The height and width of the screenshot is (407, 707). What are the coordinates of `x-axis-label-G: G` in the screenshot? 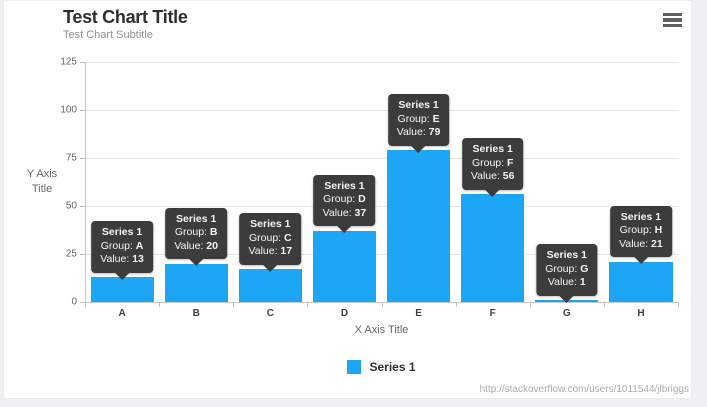 It's located at (566, 313).